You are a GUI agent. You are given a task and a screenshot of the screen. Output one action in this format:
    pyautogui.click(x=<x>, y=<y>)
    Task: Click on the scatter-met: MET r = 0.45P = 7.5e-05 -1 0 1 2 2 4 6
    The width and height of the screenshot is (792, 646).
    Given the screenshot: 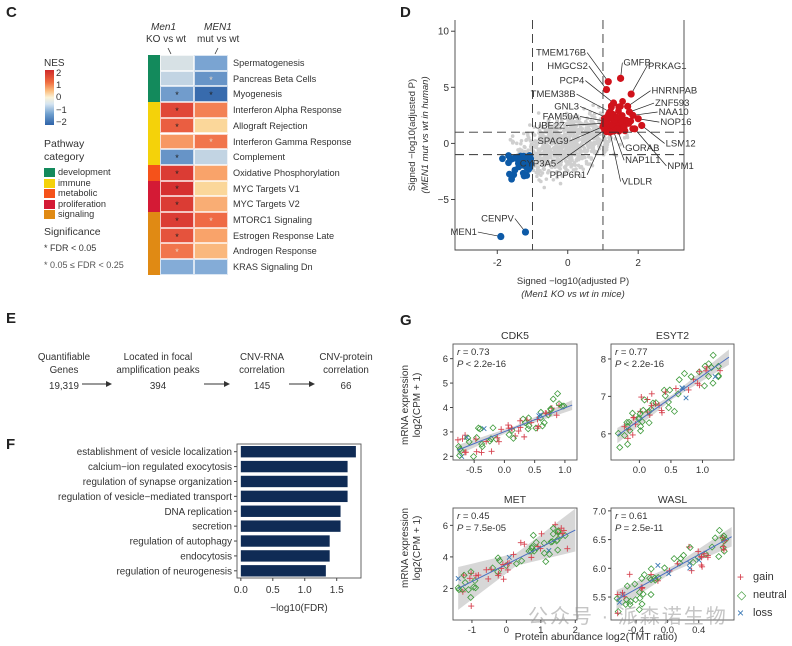 What is the action you would take?
    pyautogui.click(x=510, y=565)
    